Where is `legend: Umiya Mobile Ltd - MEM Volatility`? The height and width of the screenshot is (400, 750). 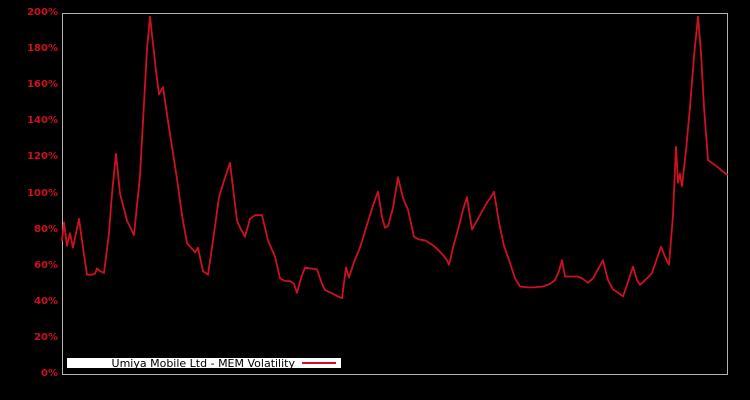 legend: Umiya Mobile Ltd - MEM Volatility is located at coordinates (204, 363).